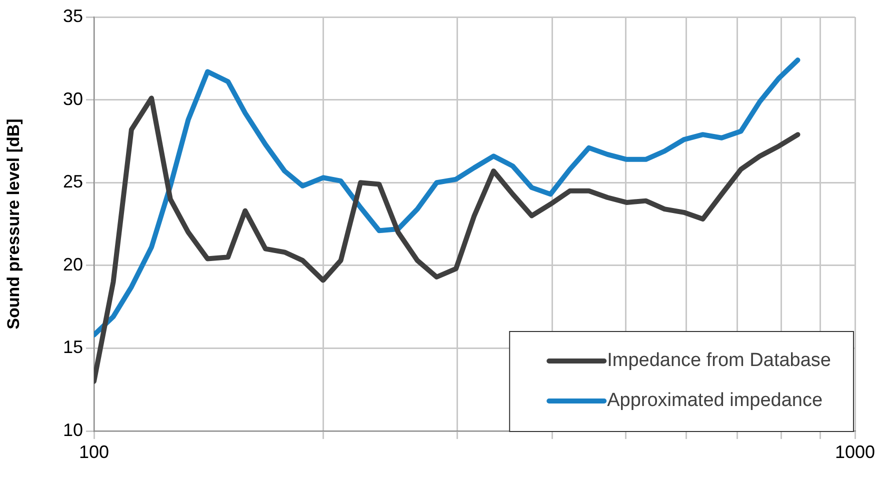 Image resolution: width=885 pixels, height=479 pixels. I want to click on y-axis-title: Sound pressure level [dB], so click(13, 224).